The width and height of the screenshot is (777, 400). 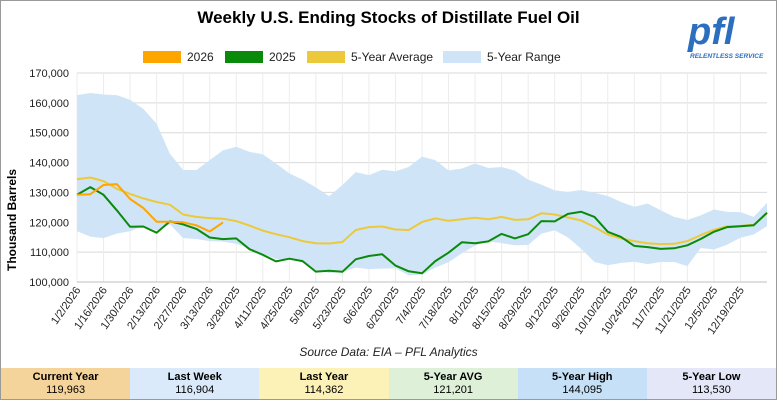 I want to click on stat-5yr-high-label: 5-Year High, so click(x=582, y=377).